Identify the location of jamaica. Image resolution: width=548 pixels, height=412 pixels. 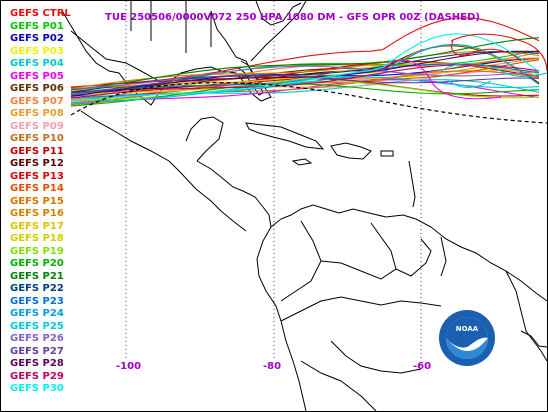
(302, 162).